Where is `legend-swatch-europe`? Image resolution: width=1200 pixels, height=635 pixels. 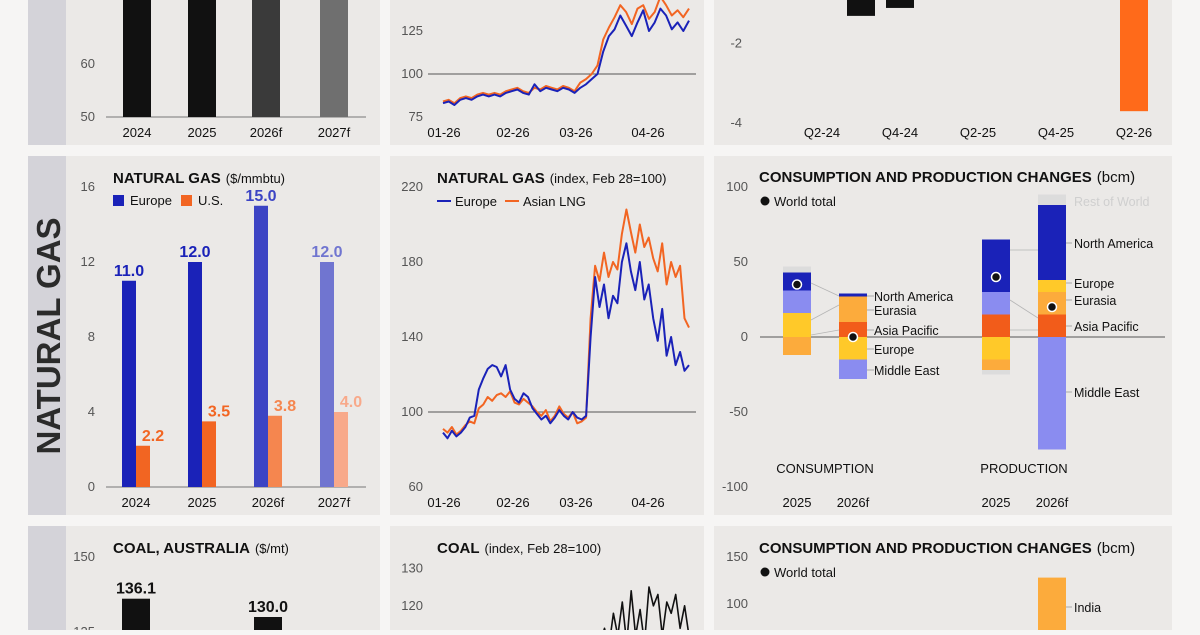
legend-swatch-europe is located at coordinates (118, 200).